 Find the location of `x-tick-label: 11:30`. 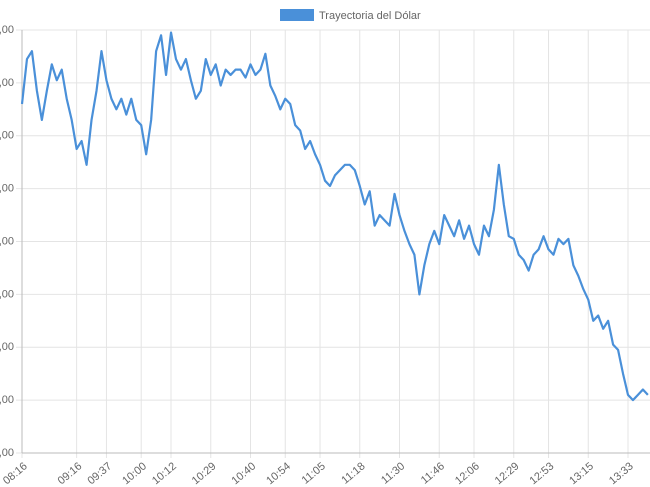

x-tick-label: 11:30 is located at coordinates (393, 473).